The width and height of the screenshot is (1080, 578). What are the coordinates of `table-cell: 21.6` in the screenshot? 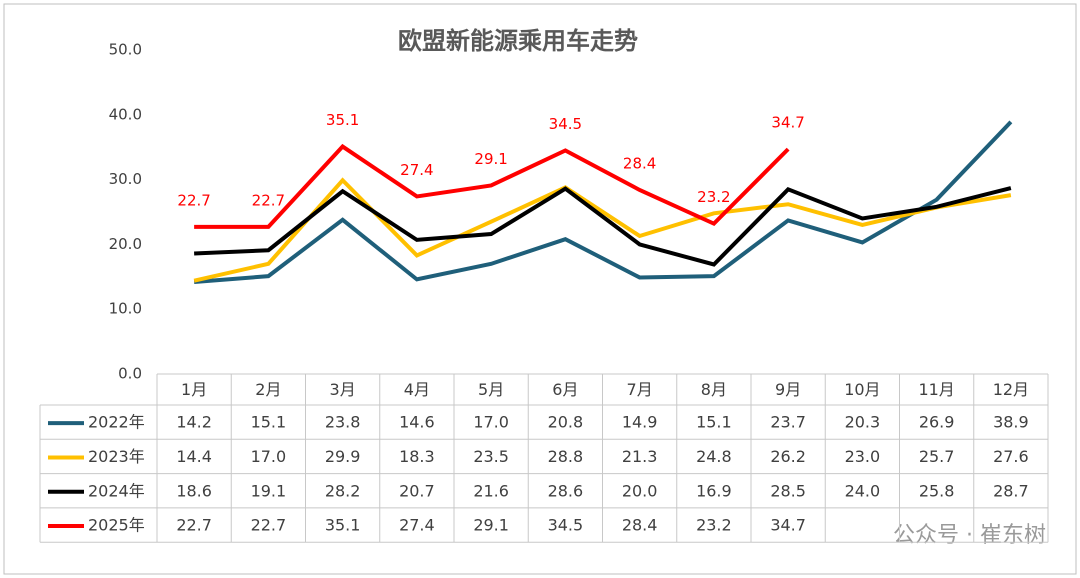 It's located at (491, 490).